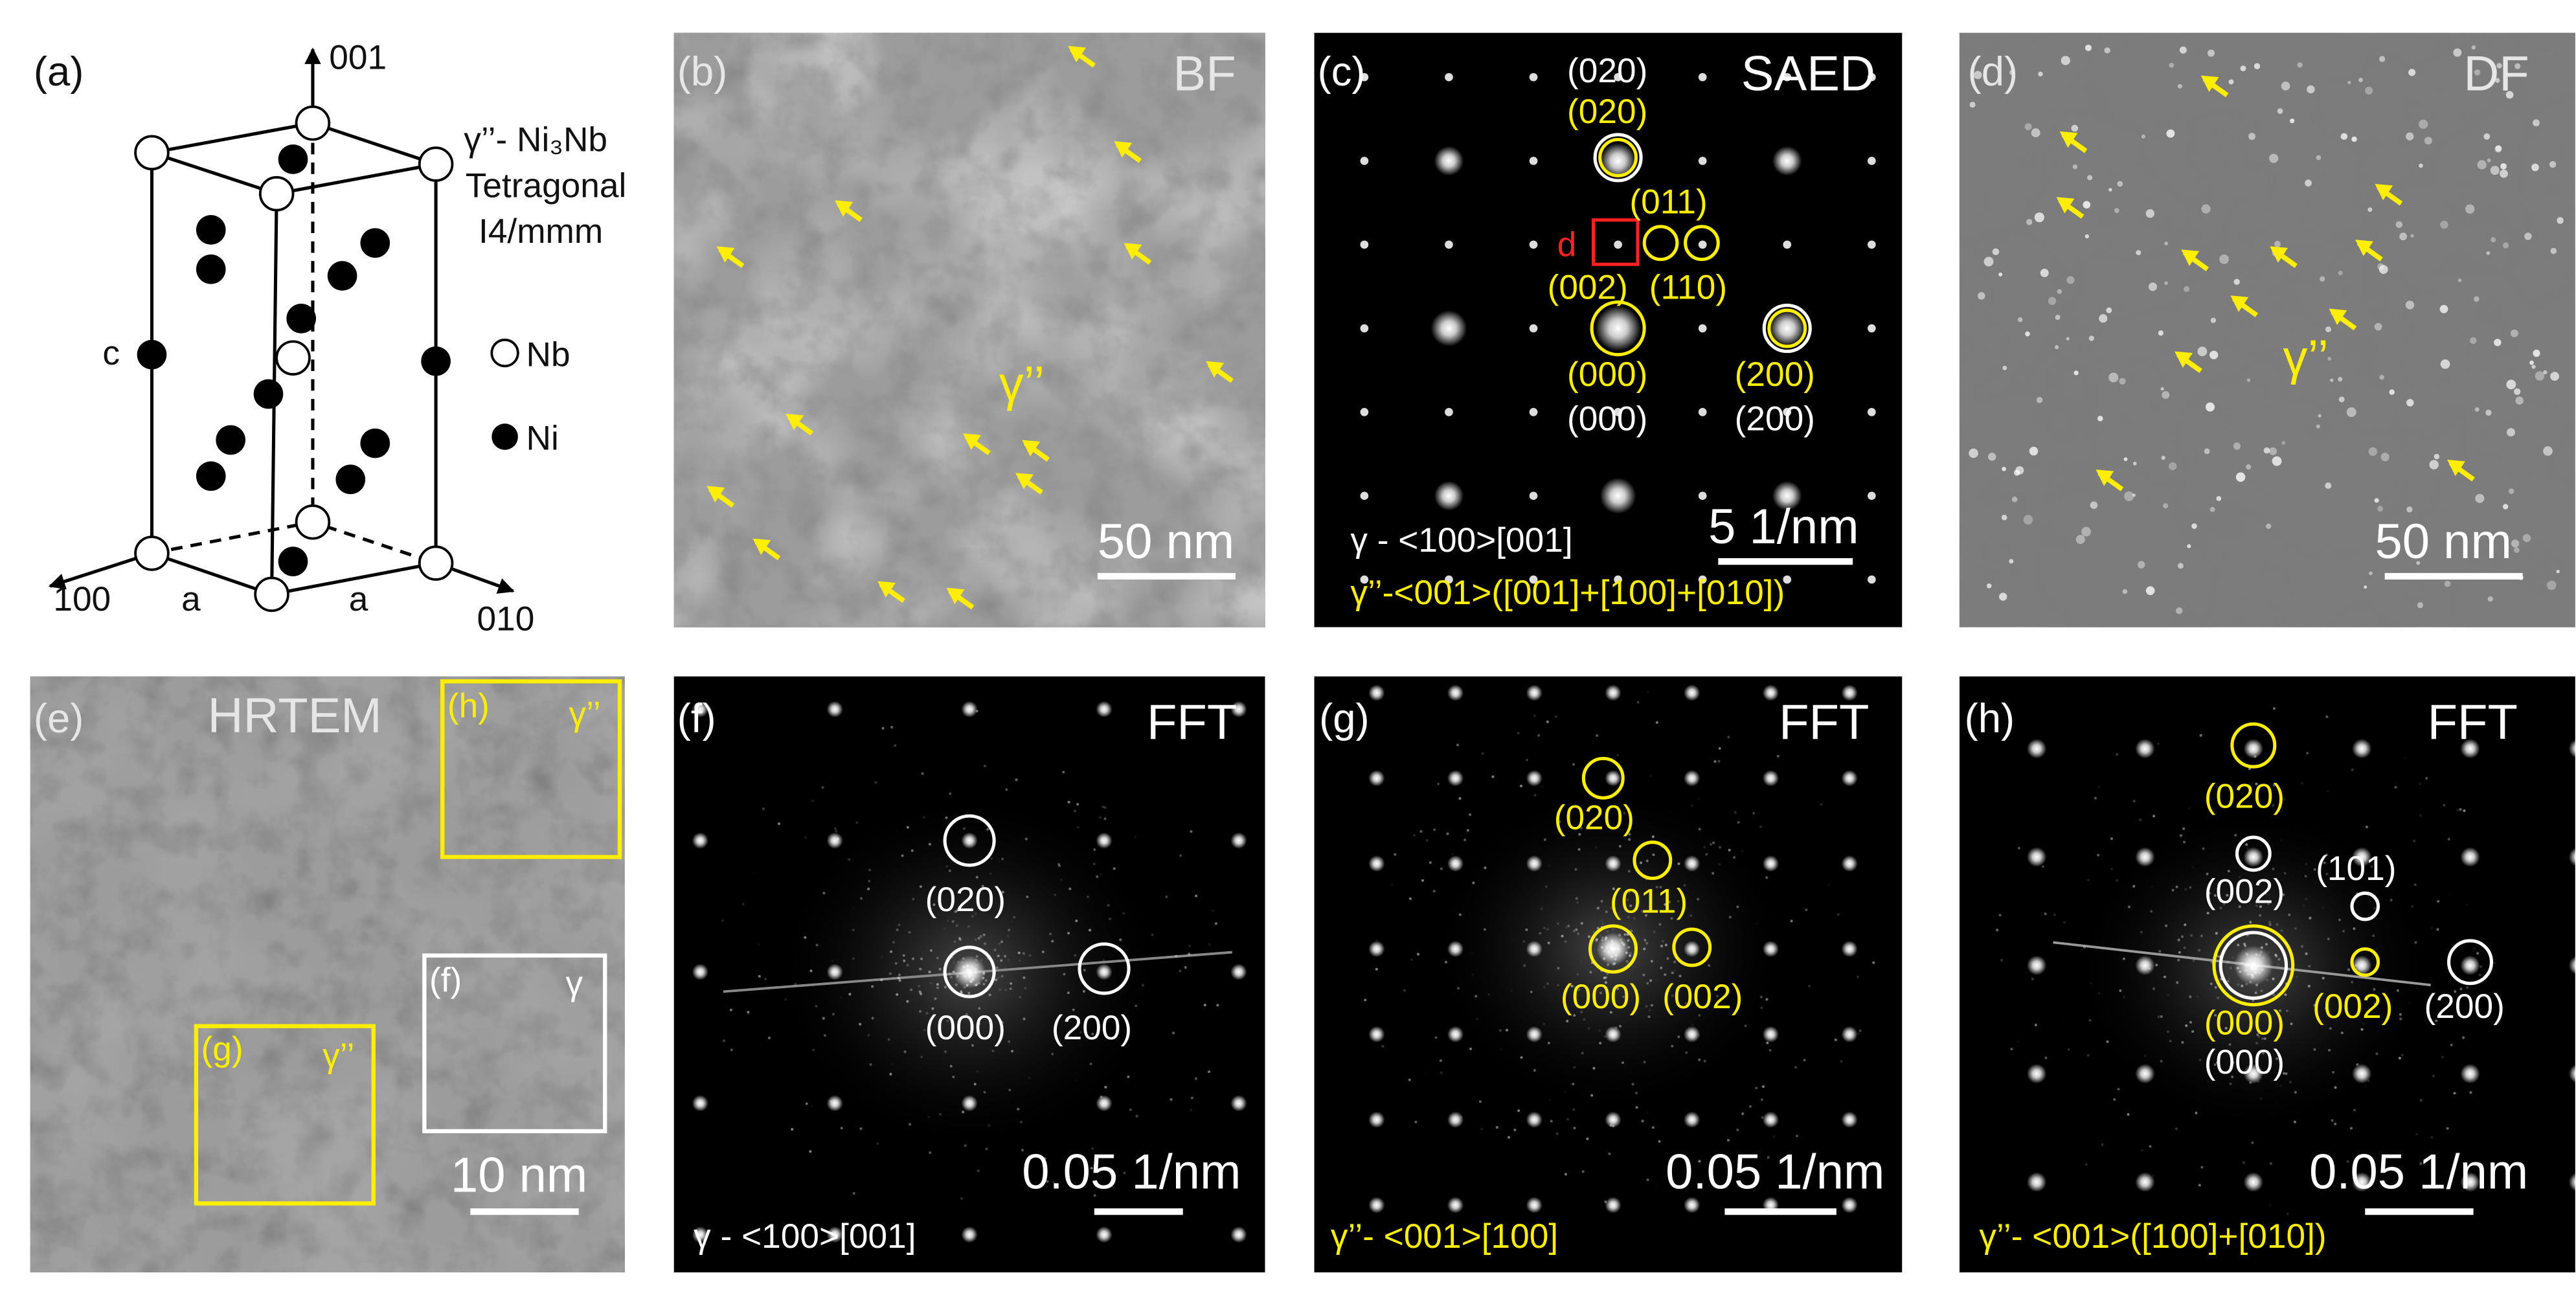  Describe the element at coordinates (1787, 329) in the screenshot. I see `spot-marker` at that location.